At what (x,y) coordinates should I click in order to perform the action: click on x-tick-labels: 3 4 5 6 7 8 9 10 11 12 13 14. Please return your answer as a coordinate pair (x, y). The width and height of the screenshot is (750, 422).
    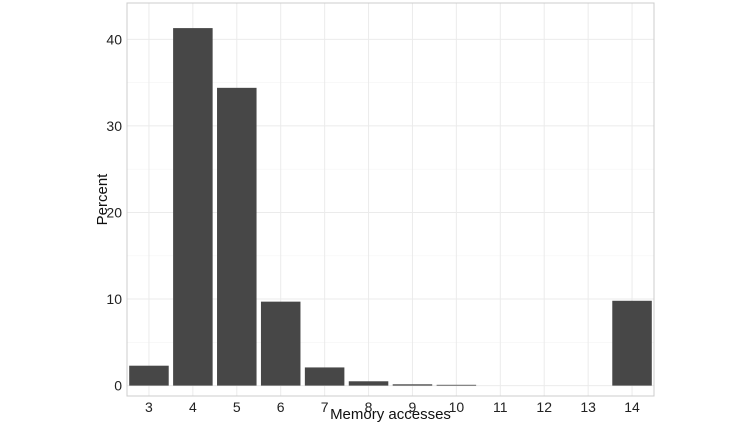
    Looking at the image, I should click on (392, 407).